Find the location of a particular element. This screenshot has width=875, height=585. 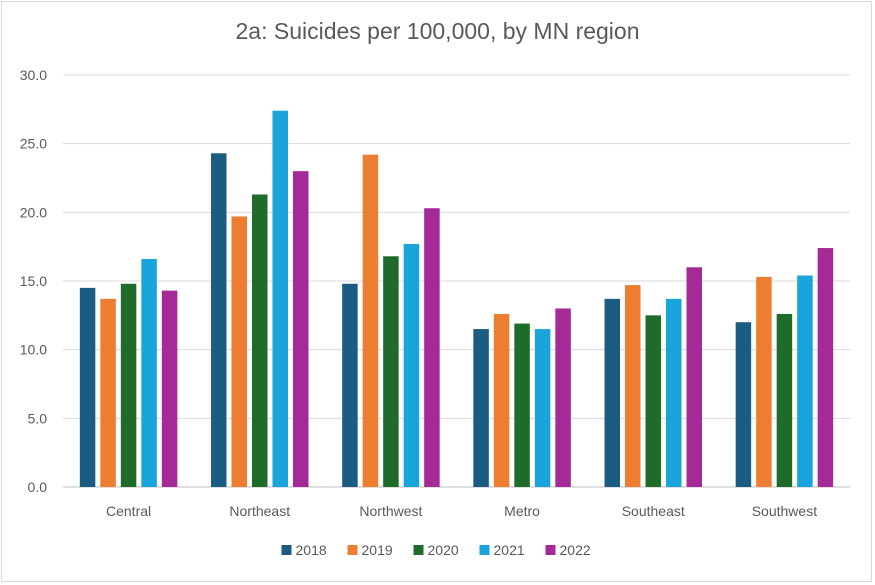

legend-item-2018: 2018 is located at coordinates (304, 550).